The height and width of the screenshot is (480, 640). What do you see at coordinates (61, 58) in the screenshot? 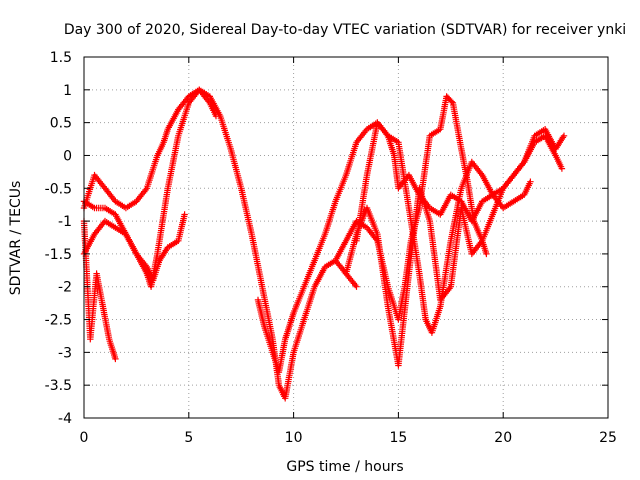
I see `y-tick-label: 1.5` at bounding box center [61, 58].